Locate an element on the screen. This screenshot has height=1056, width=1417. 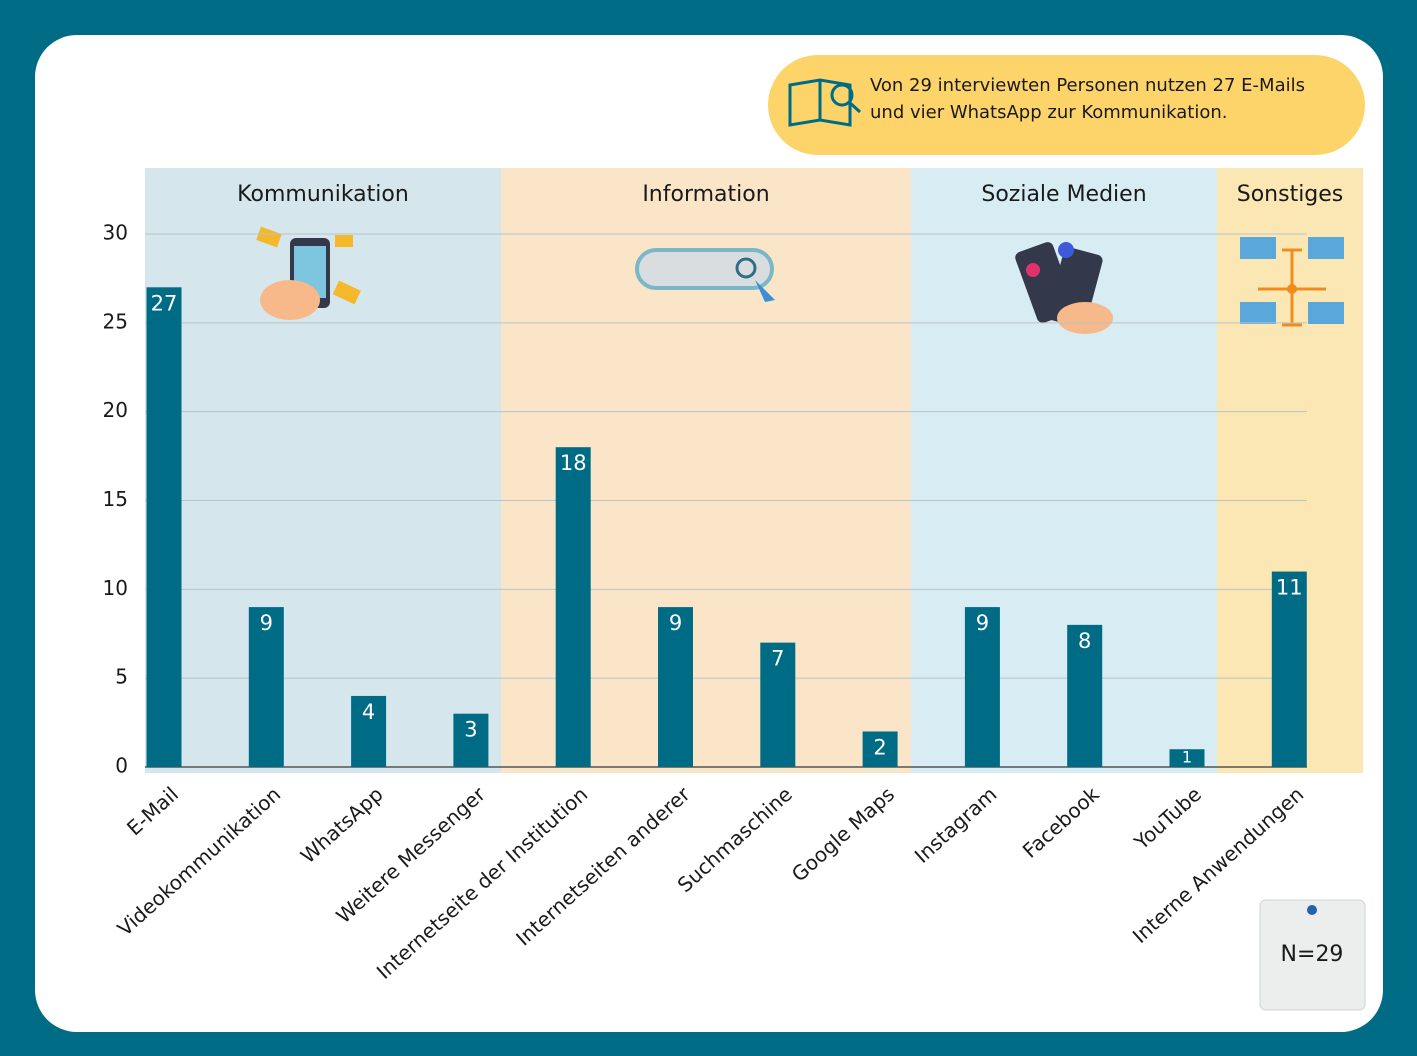
y-tick-label: 5 is located at coordinates (121, 677).